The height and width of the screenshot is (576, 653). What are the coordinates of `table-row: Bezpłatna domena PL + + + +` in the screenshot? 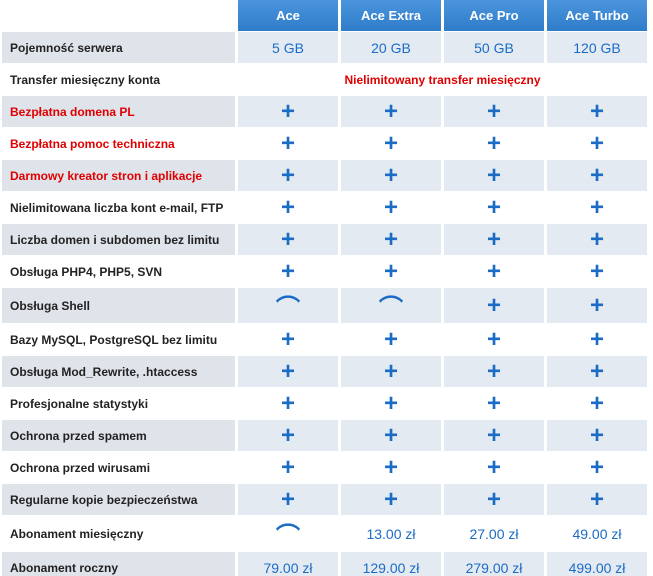 It's located at (324, 111).